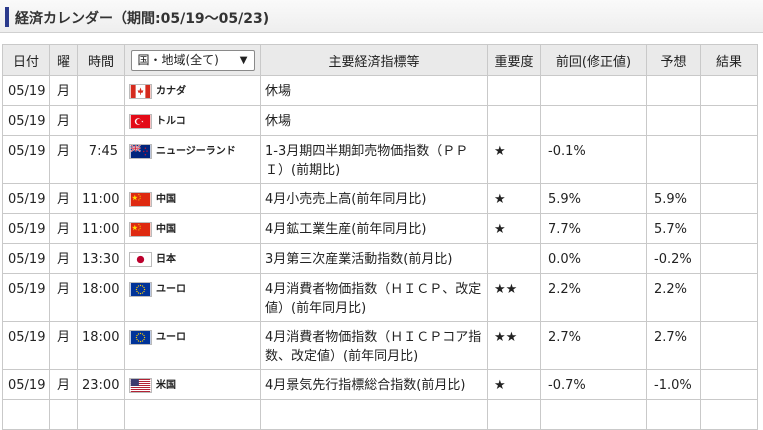 The width and height of the screenshot is (763, 430). I want to click on japan-flag-icon, so click(140, 259).